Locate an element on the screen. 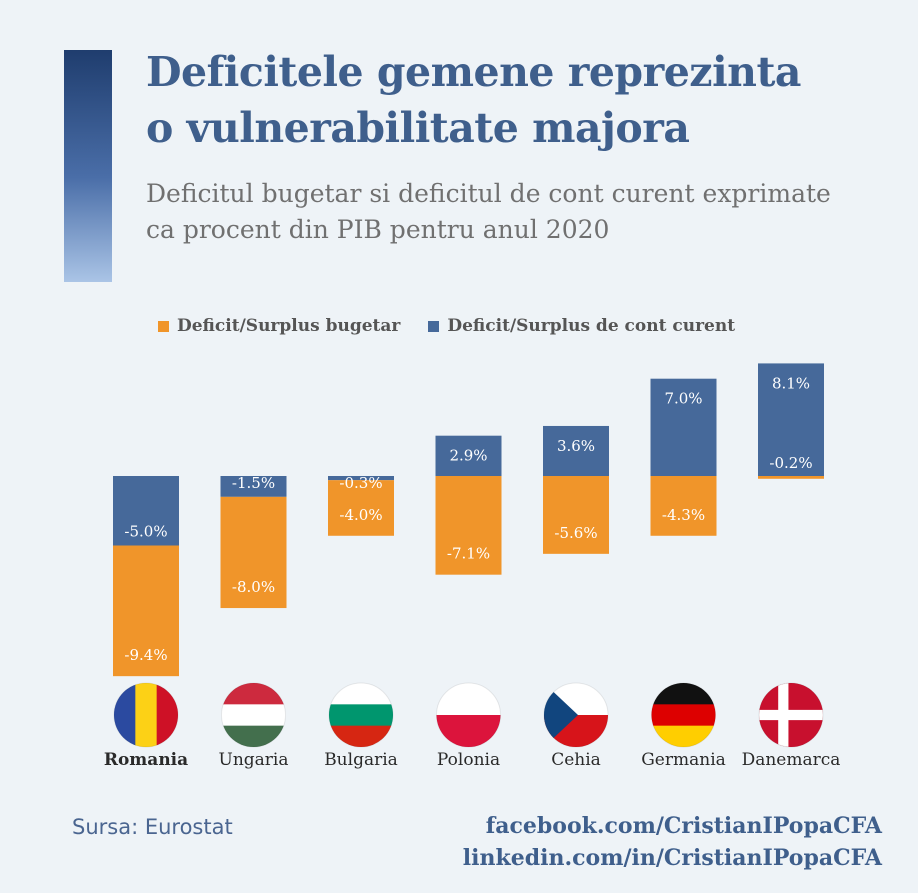 The height and width of the screenshot is (893, 918). legend-swatch-budget is located at coordinates (163, 326).